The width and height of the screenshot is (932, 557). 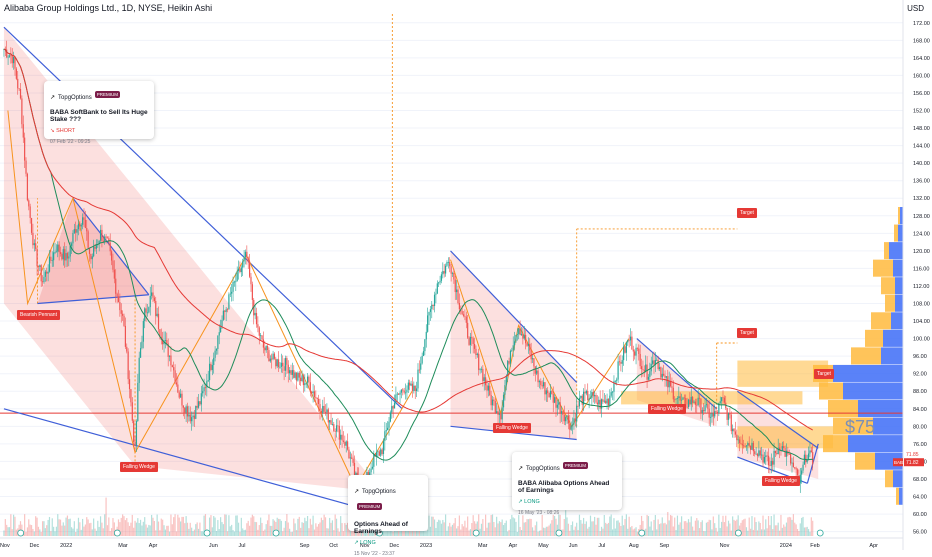 I want to click on x-tick-label: 2023, so click(x=426, y=546).